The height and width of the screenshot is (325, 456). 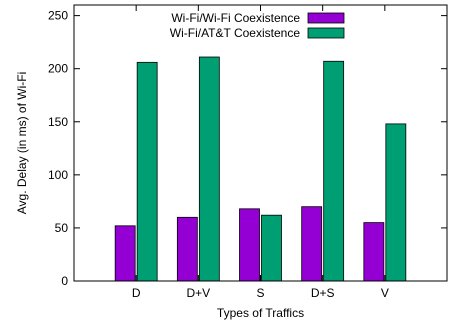 What do you see at coordinates (187, 249) in the screenshot?
I see `bar-wifi-wifi-d-plus-v` at bounding box center [187, 249].